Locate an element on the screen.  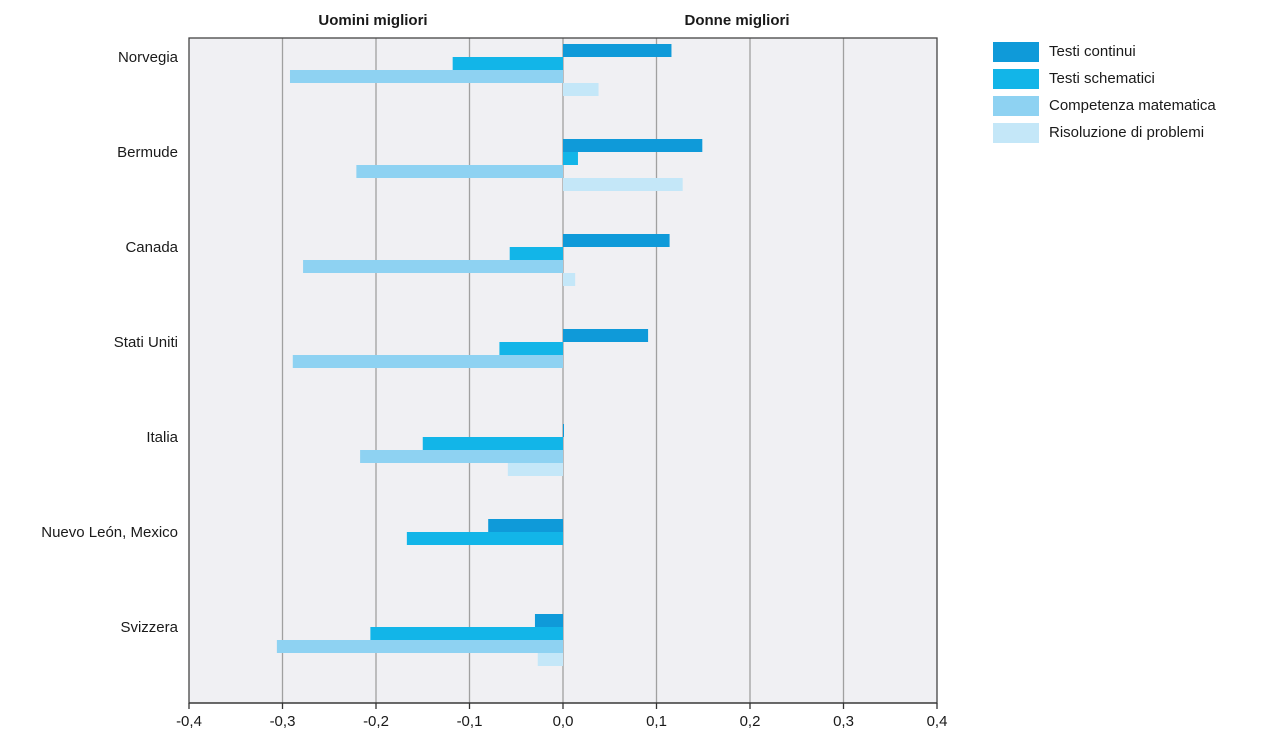
category-label: Italia is located at coordinates (162, 437).